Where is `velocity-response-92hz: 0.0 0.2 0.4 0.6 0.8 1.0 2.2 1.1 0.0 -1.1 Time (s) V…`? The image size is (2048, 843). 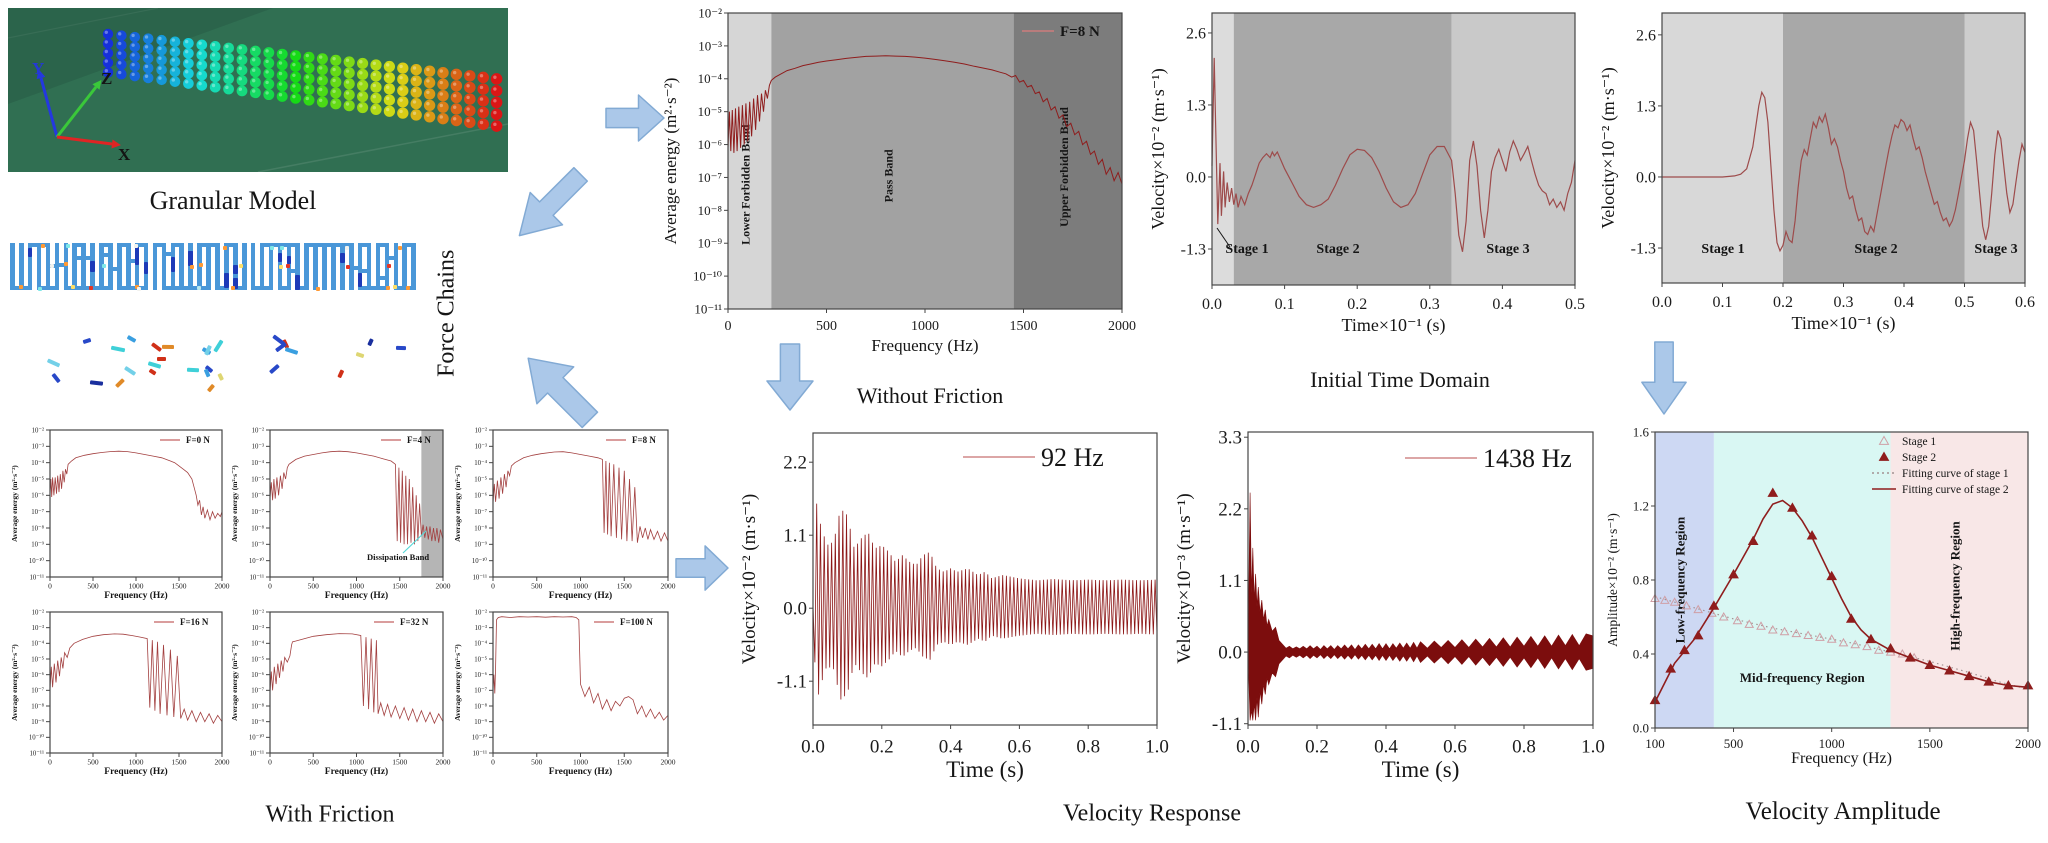 velocity-response-92hz: 0.0 0.2 0.4 0.6 0.8 1.0 2.2 1.1 0.0 -1.1 Time (s) V… is located at coordinates (954, 607).